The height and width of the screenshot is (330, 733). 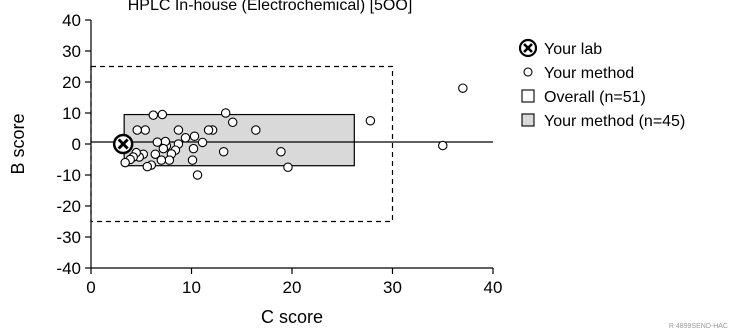 What do you see at coordinates (71, 20) in the screenshot?
I see `y-tick-label: 40` at bounding box center [71, 20].